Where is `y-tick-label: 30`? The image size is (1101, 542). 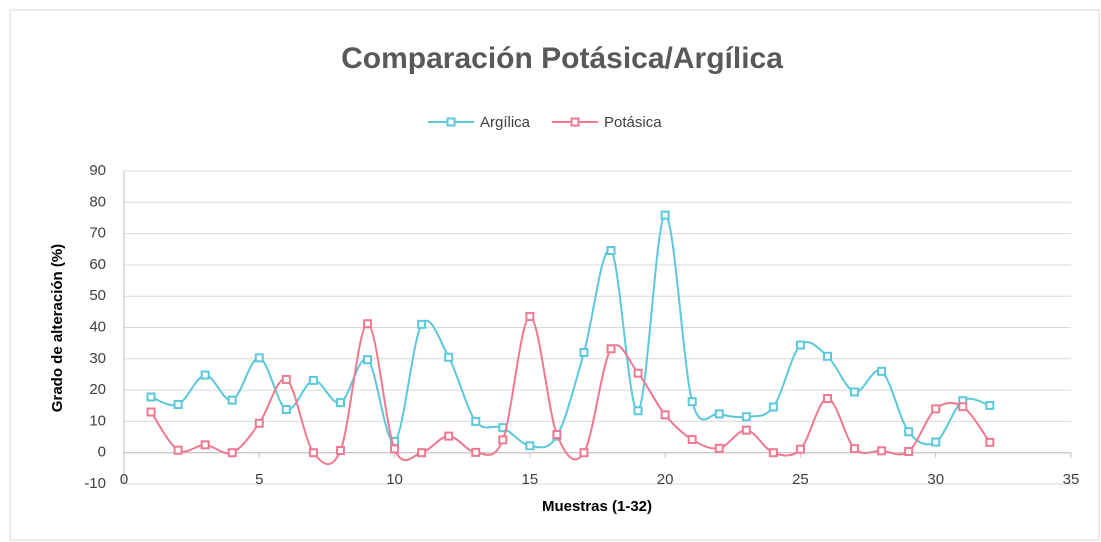
y-tick-label: 30 is located at coordinates (97, 358).